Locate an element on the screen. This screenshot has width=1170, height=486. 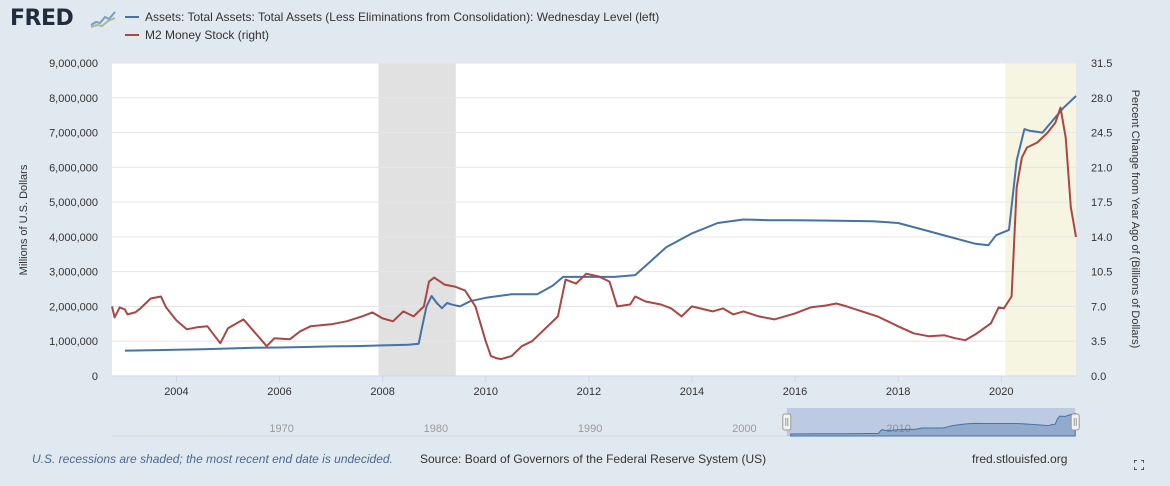
x-tick-label: 2016 is located at coordinates (795, 392).